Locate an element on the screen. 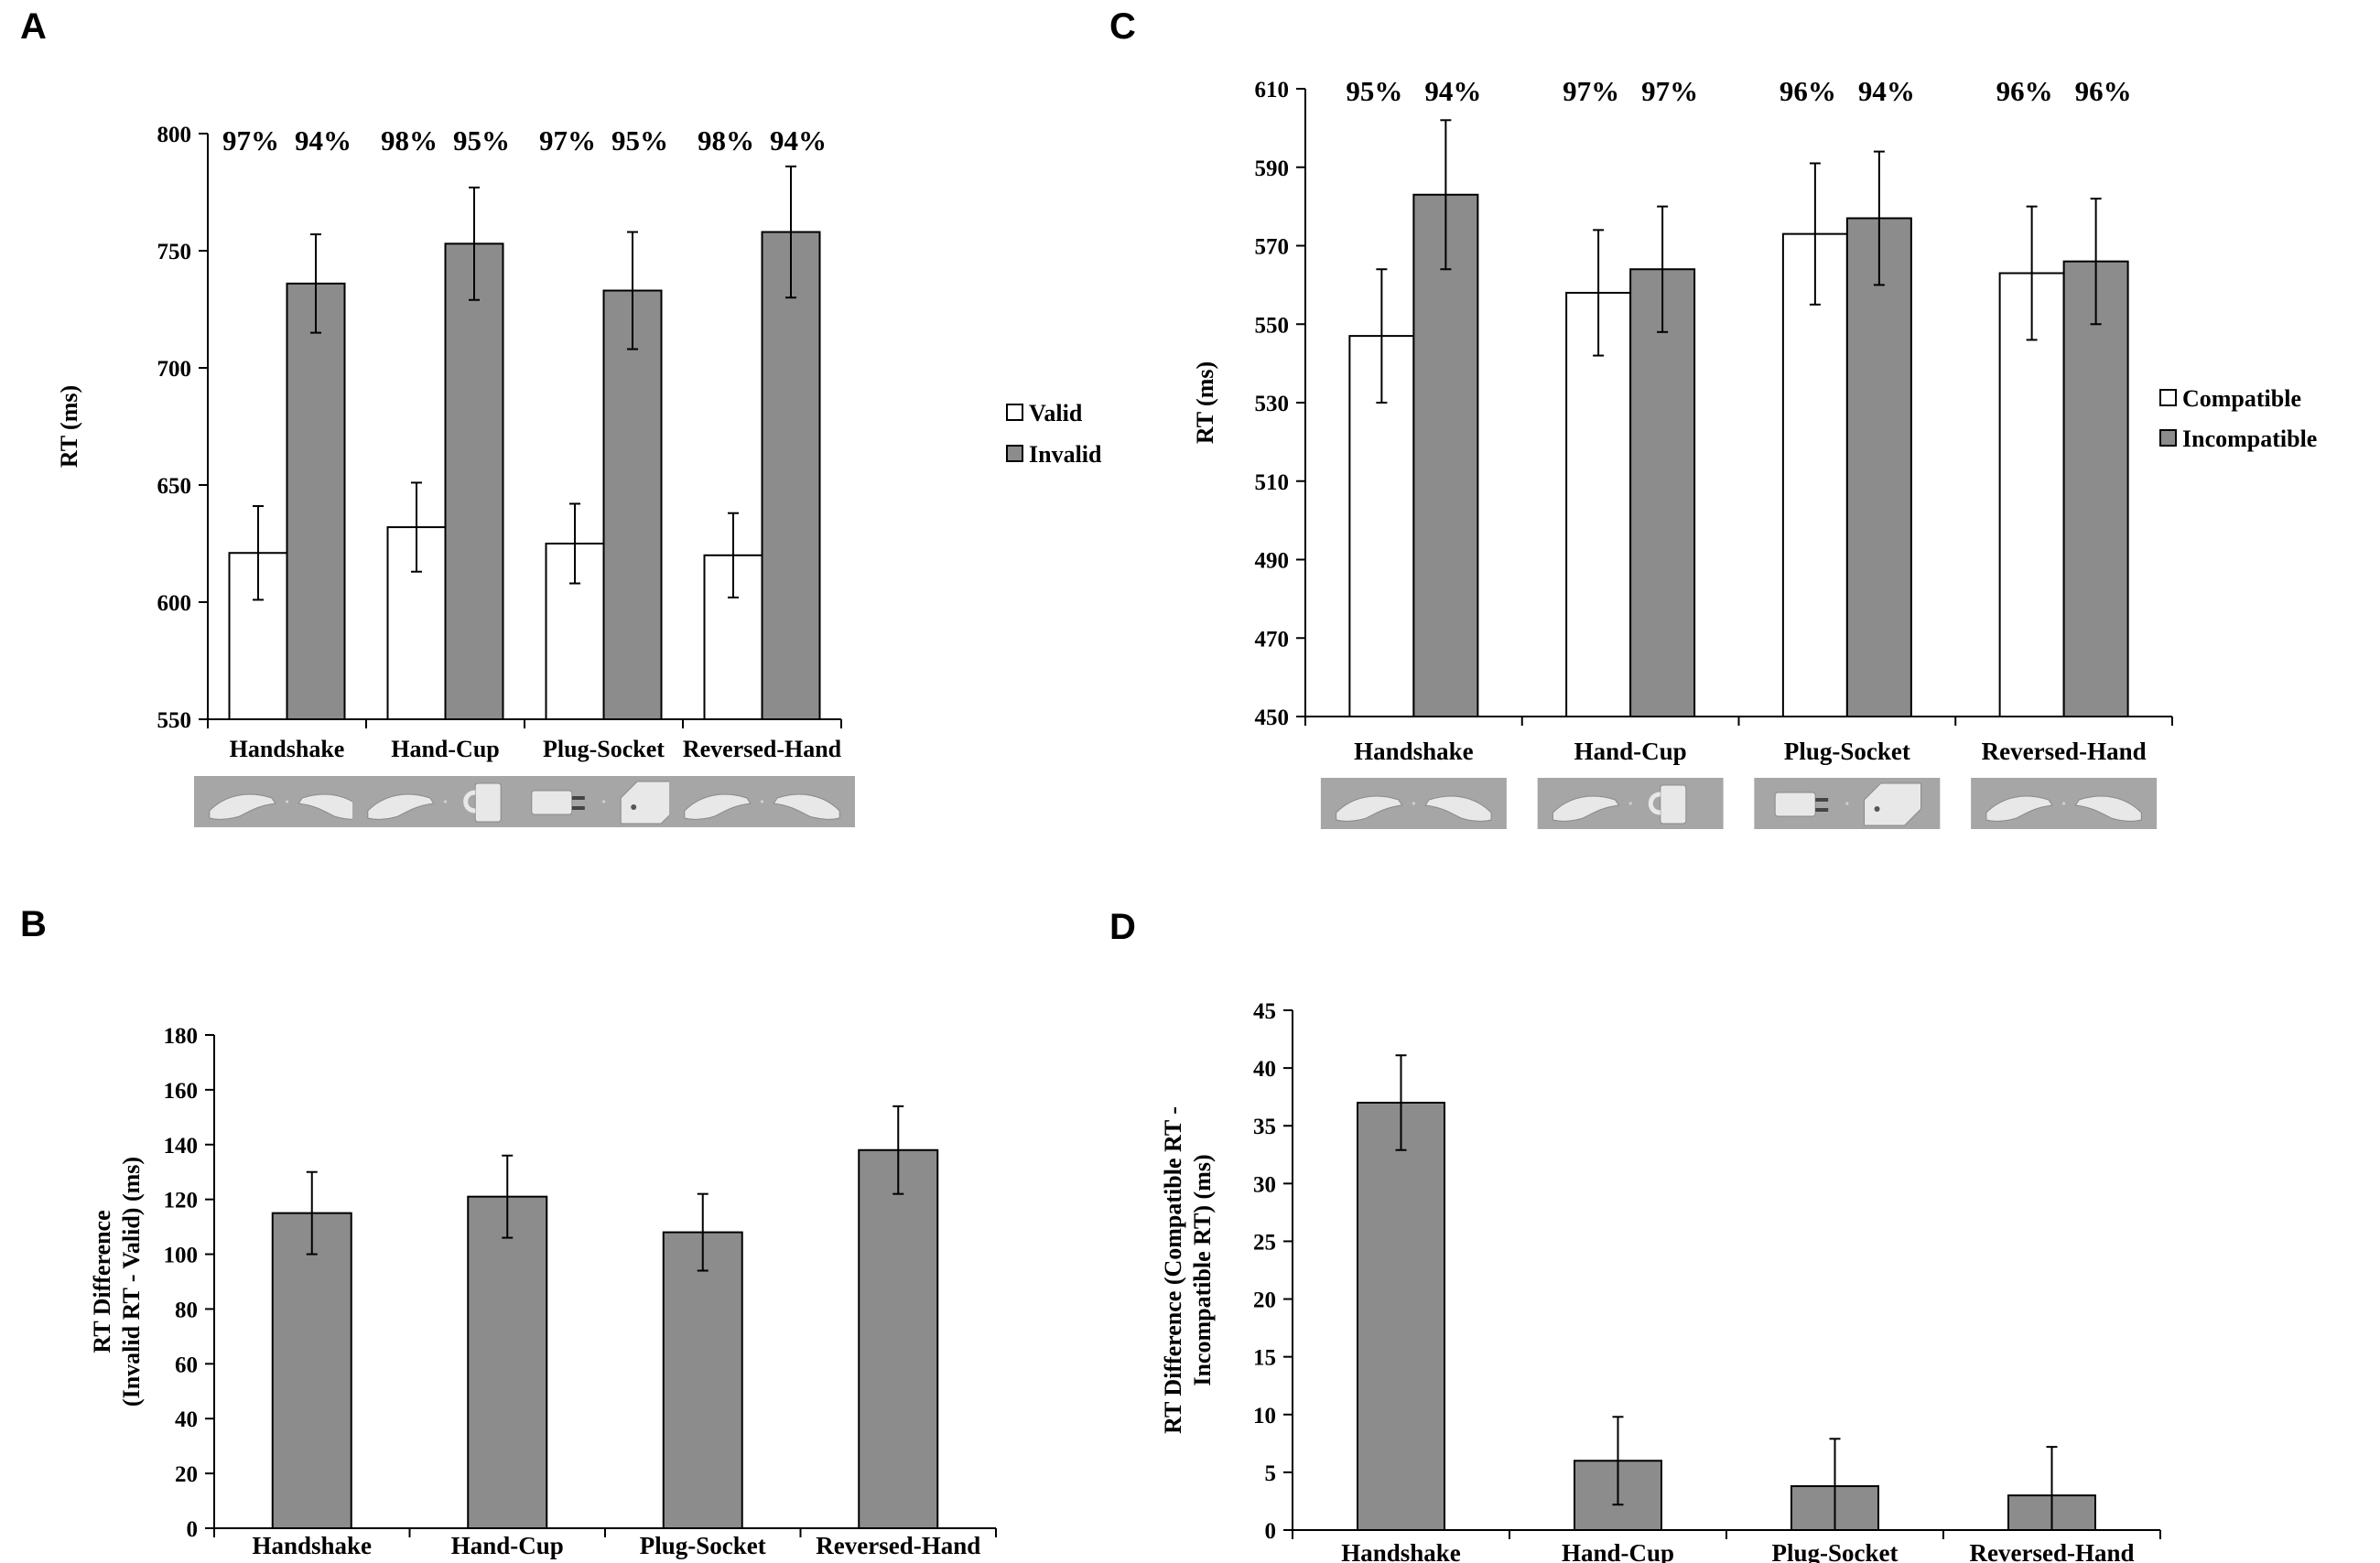 The height and width of the screenshot is (1563, 2380). panel-label: D is located at coordinates (1122, 927).